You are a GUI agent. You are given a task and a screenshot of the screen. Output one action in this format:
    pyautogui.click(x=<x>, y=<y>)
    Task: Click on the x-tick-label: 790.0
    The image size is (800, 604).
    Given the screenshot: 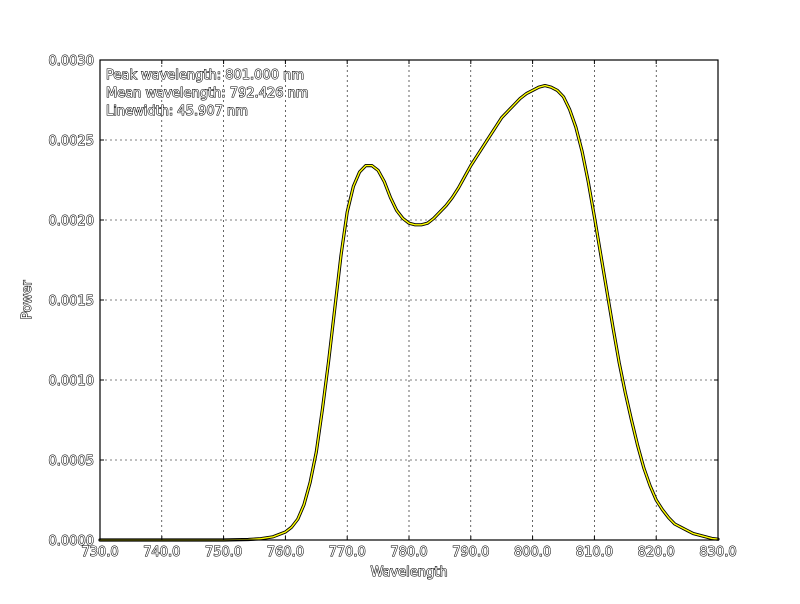 What is the action you would take?
    pyautogui.click(x=470, y=552)
    